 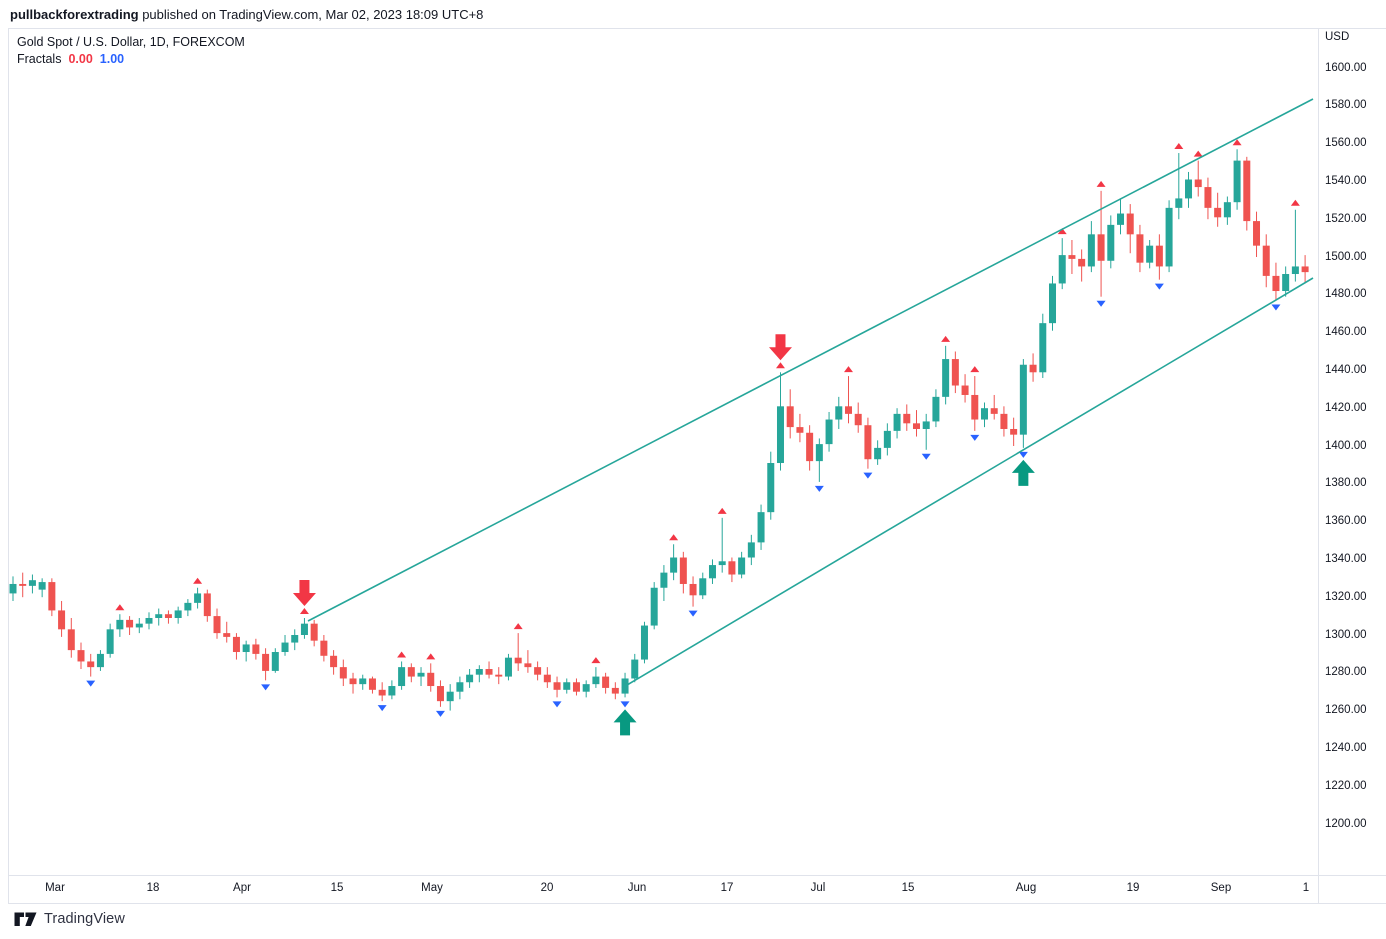 What do you see at coordinates (1337, 37) in the screenshot?
I see `currency-label: USD` at bounding box center [1337, 37].